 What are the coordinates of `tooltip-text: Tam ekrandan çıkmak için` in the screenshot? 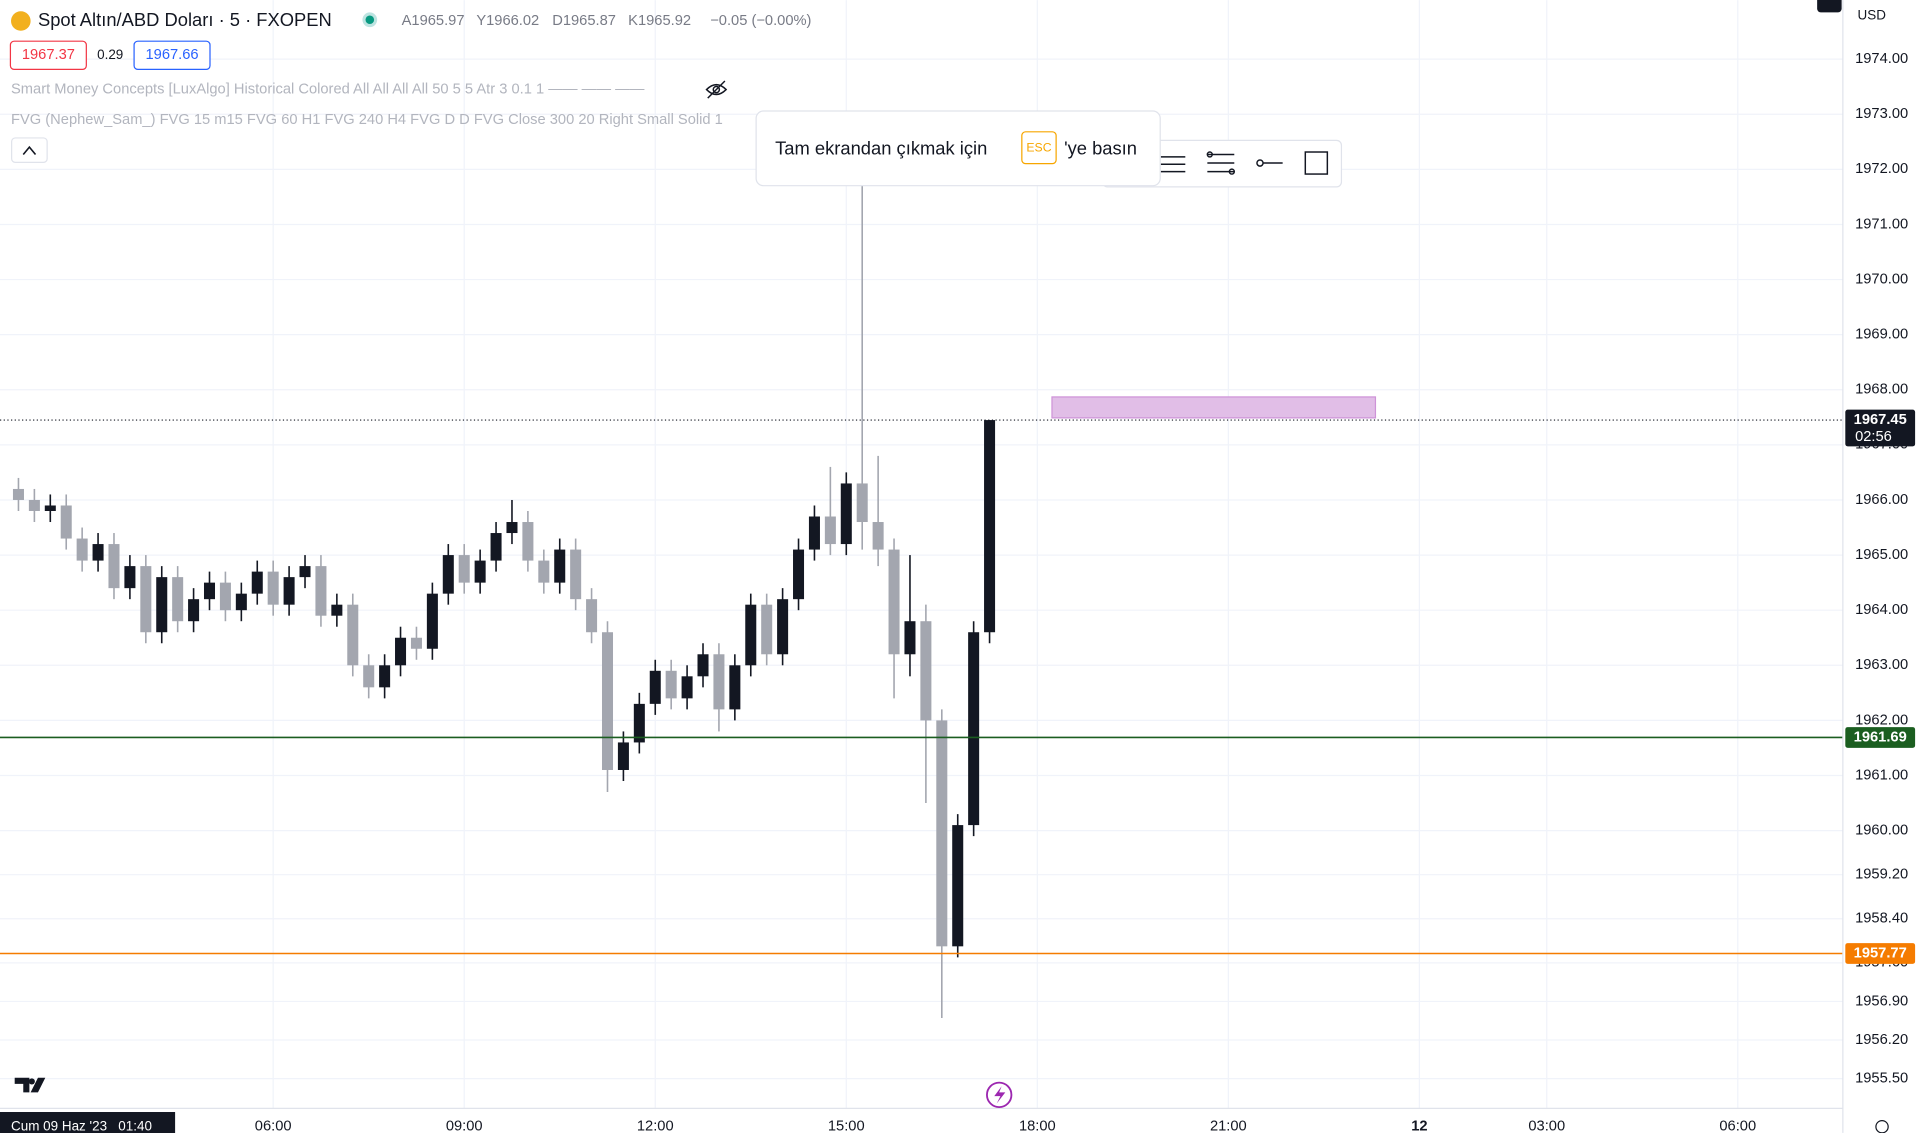 It's located at (881, 147).